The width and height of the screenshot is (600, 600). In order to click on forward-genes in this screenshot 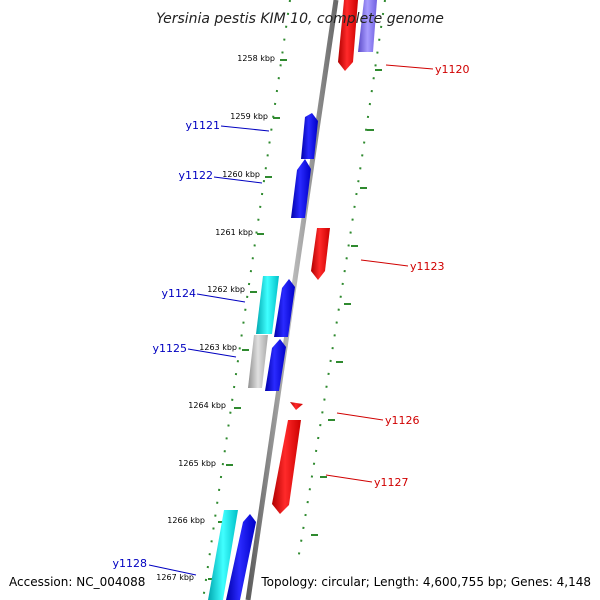, I will do `click(263, 356)`.